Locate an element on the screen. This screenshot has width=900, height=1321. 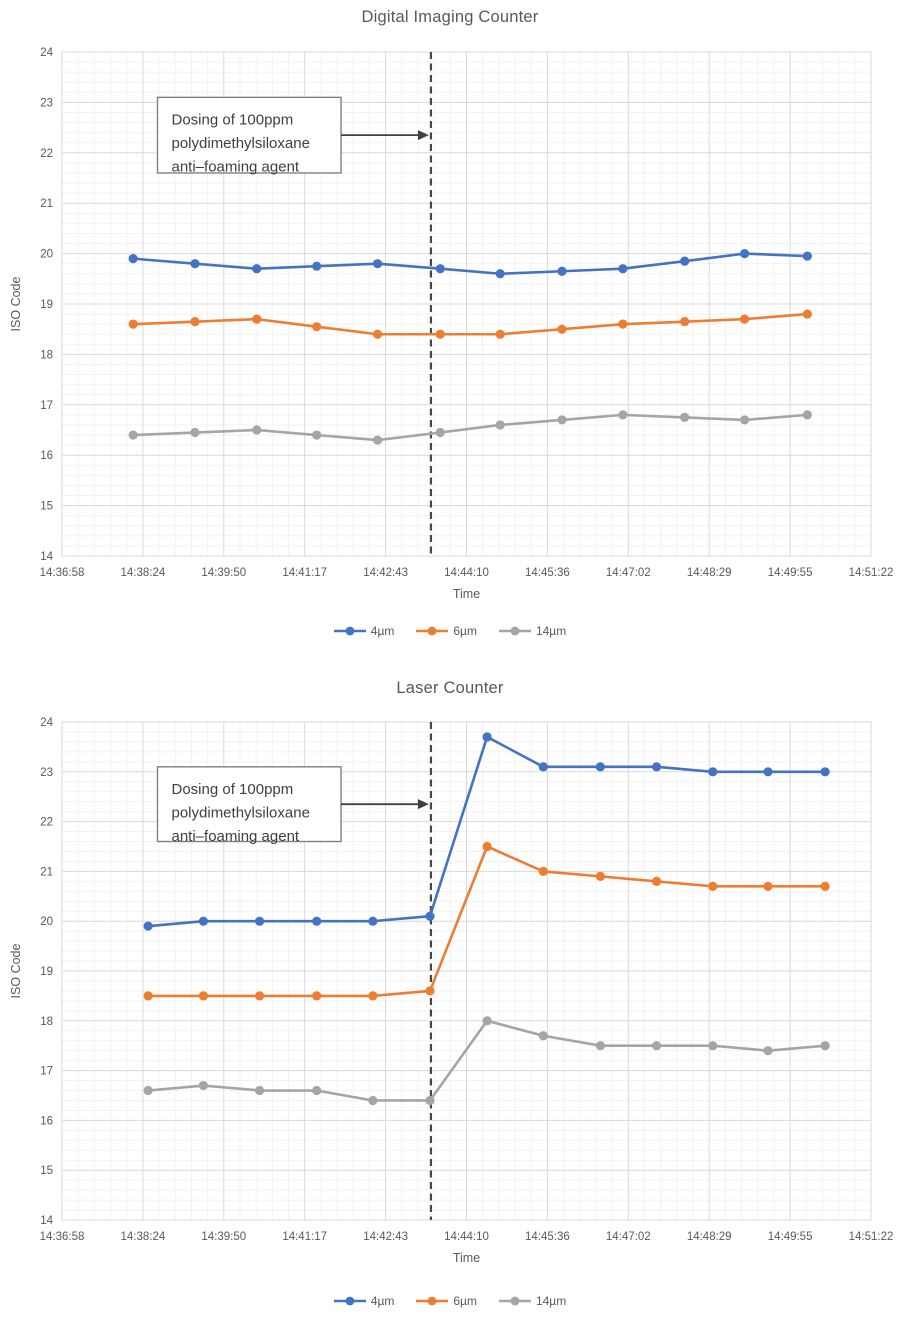
legend-label: 6µm is located at coordinates (465, 1301).